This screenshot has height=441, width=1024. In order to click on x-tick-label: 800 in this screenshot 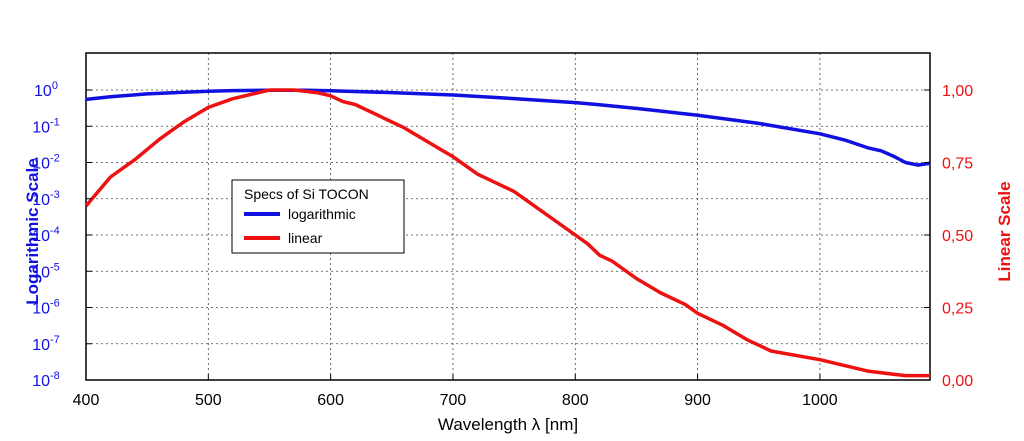, I will do `click(575, 400)`.